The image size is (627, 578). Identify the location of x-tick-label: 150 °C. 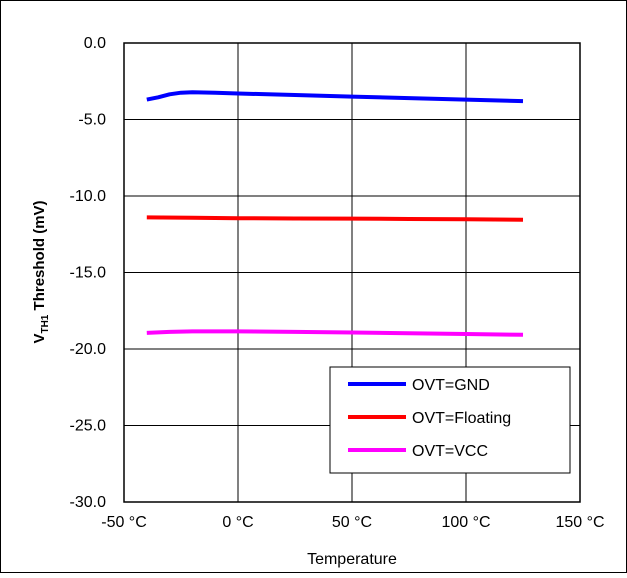
(579, 522).